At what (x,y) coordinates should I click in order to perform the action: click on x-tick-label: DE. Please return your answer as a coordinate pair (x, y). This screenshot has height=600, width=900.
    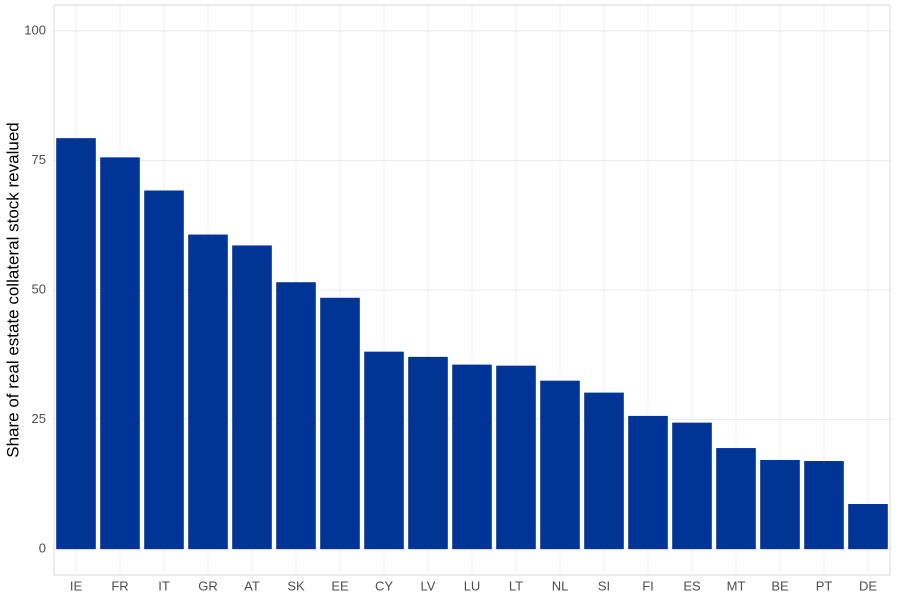
    Looking at the image, I should click on (868, 585).